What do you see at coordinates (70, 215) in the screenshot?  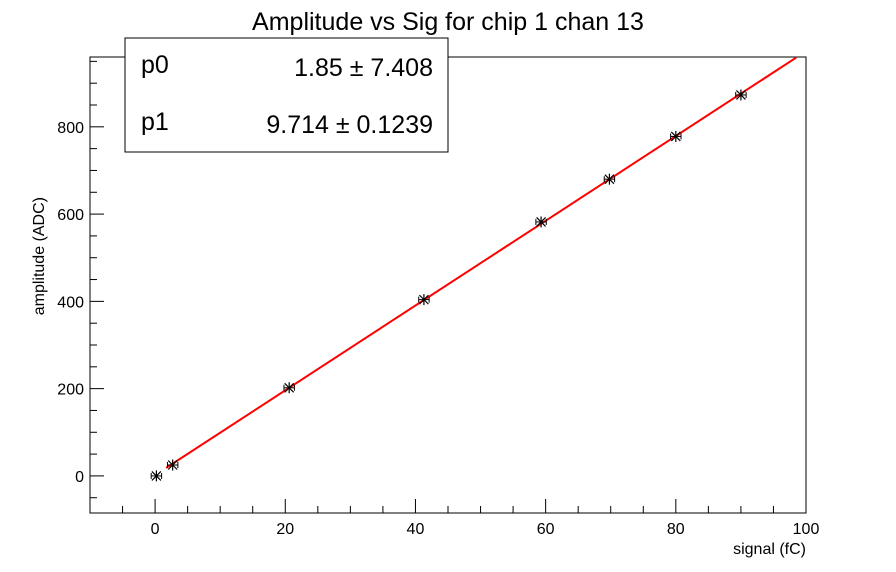 I see `y-tick-label: 600` at bounding box center [70, 215].